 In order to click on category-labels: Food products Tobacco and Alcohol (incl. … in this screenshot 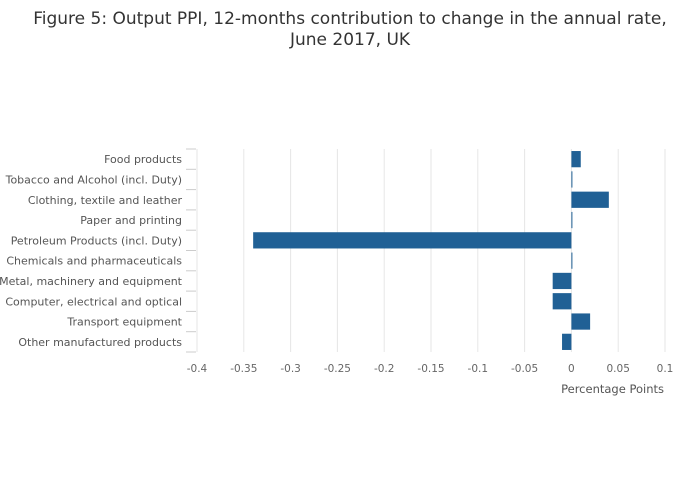, I will do `click(91, 251)`.